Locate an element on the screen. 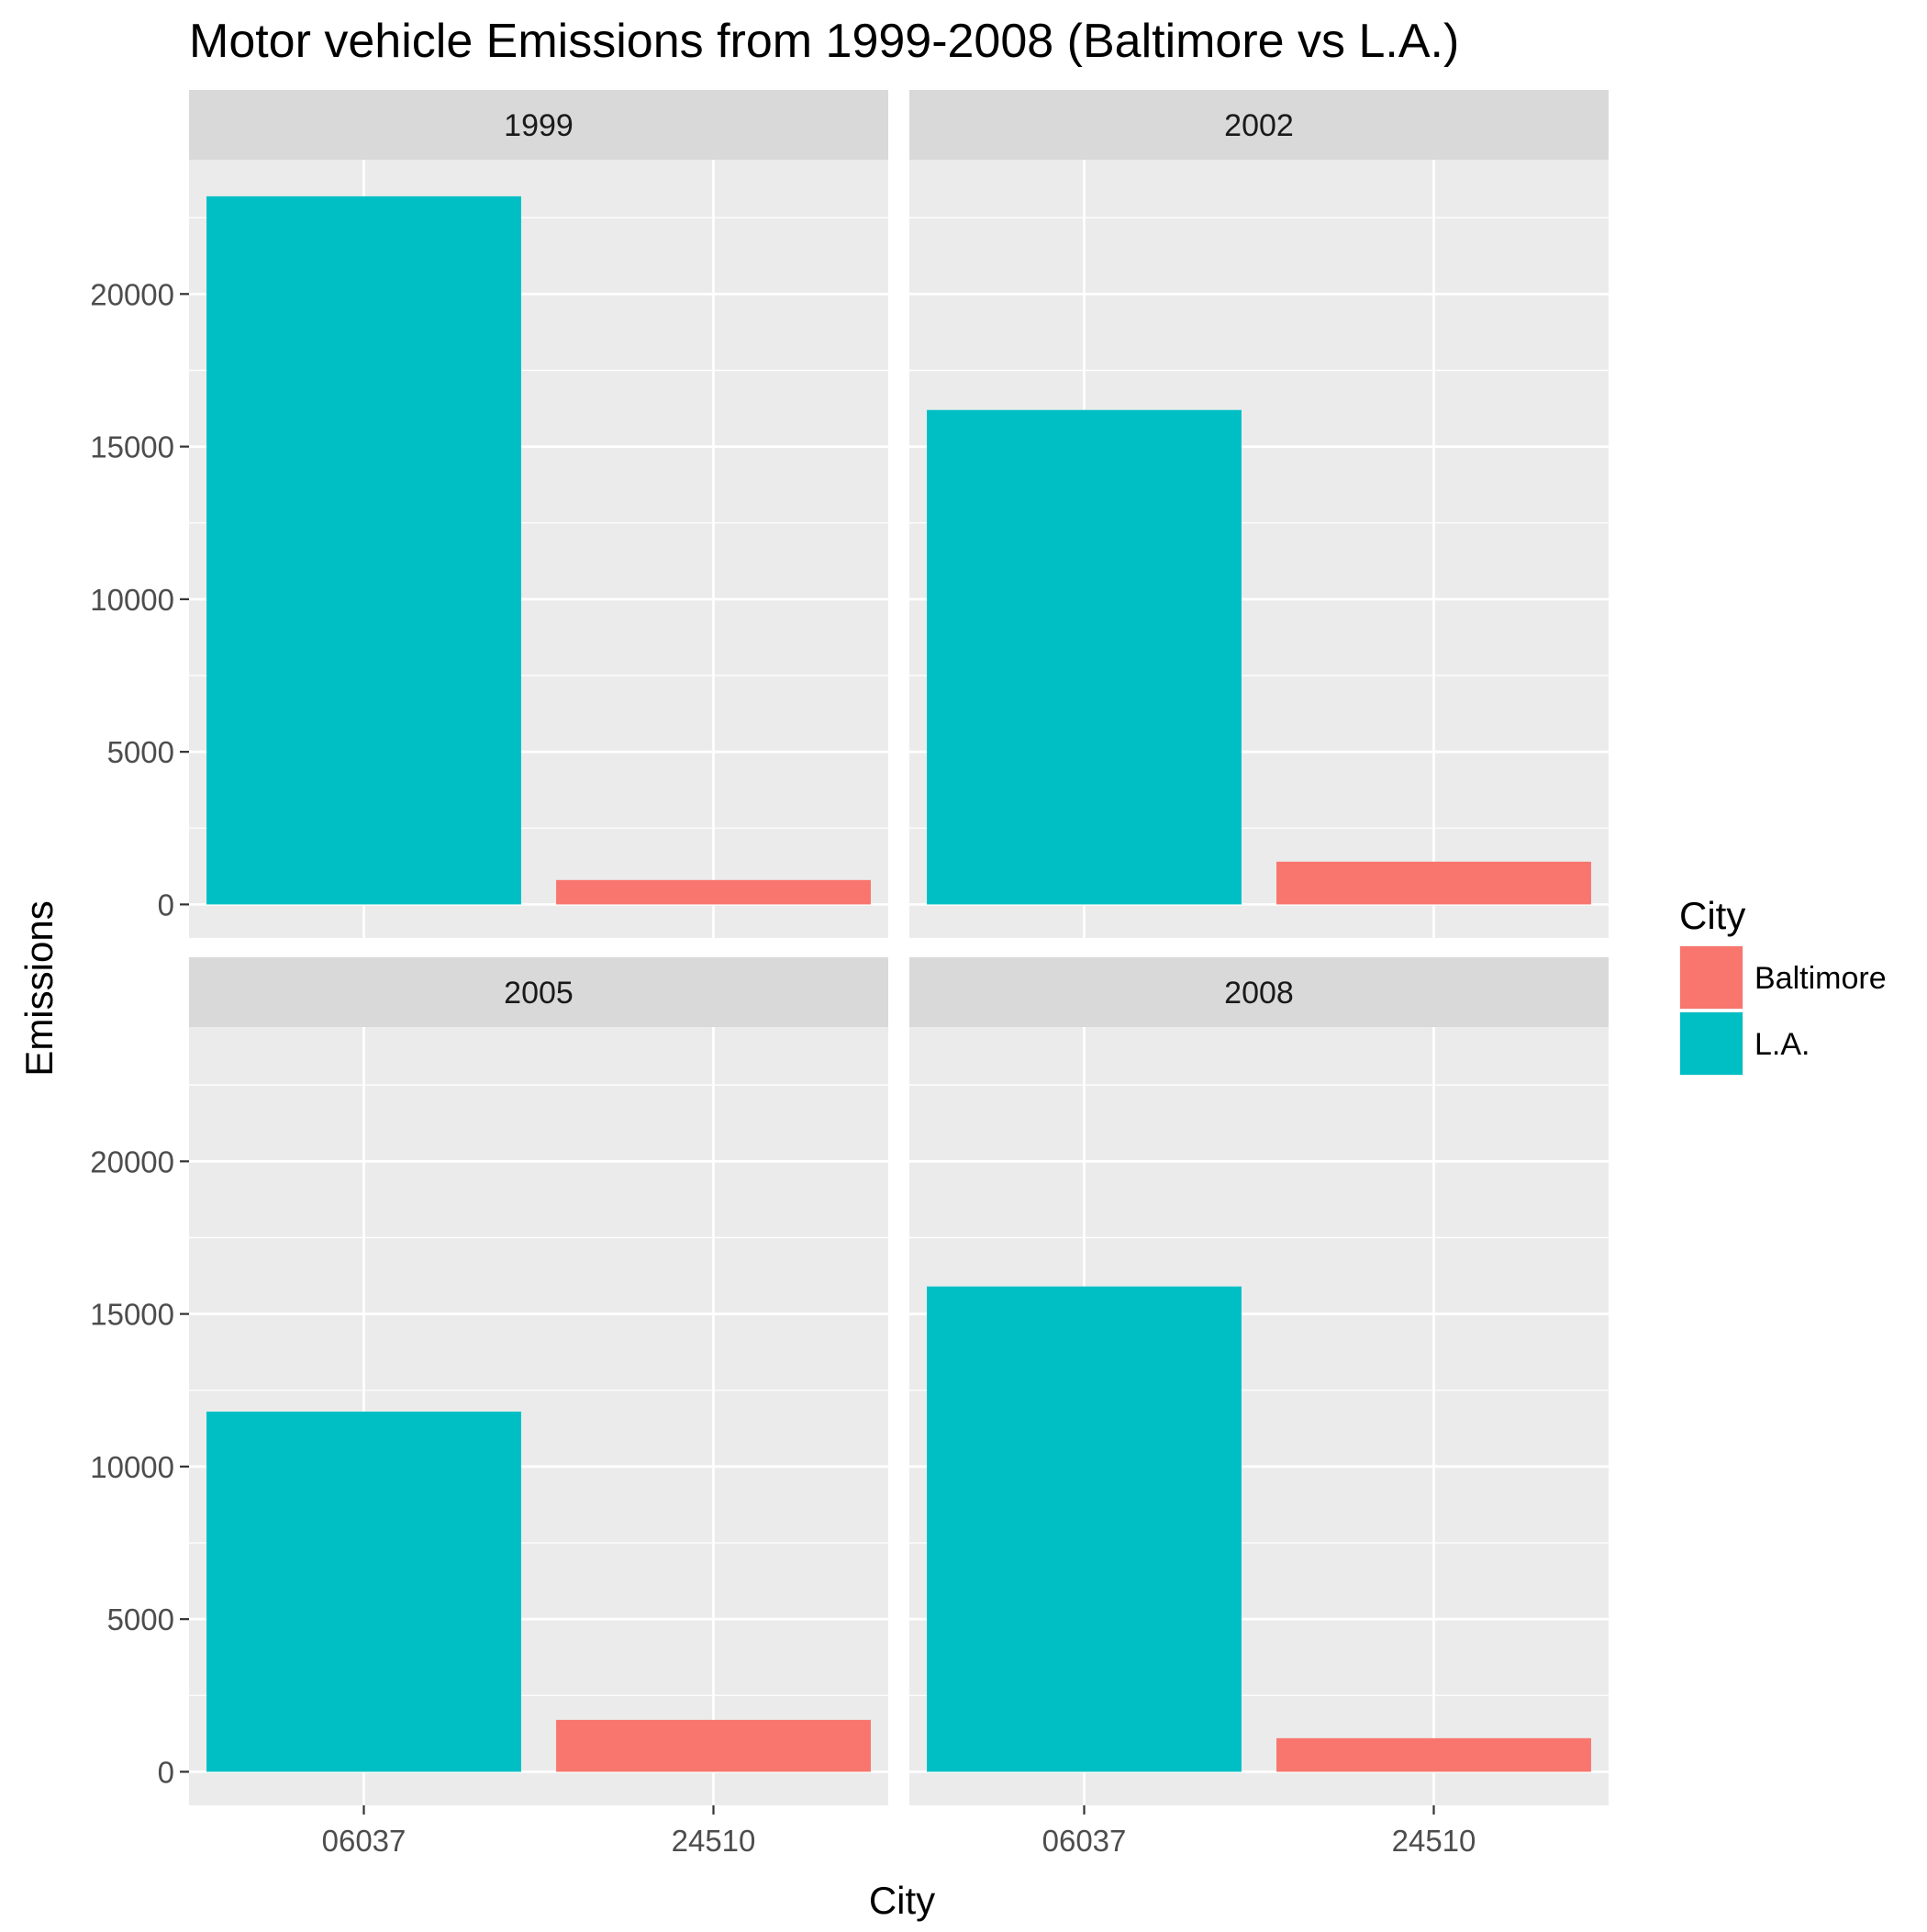 The image size is (1927, 1932). bar-24510-2005 is located at coordinates (713, 1745).